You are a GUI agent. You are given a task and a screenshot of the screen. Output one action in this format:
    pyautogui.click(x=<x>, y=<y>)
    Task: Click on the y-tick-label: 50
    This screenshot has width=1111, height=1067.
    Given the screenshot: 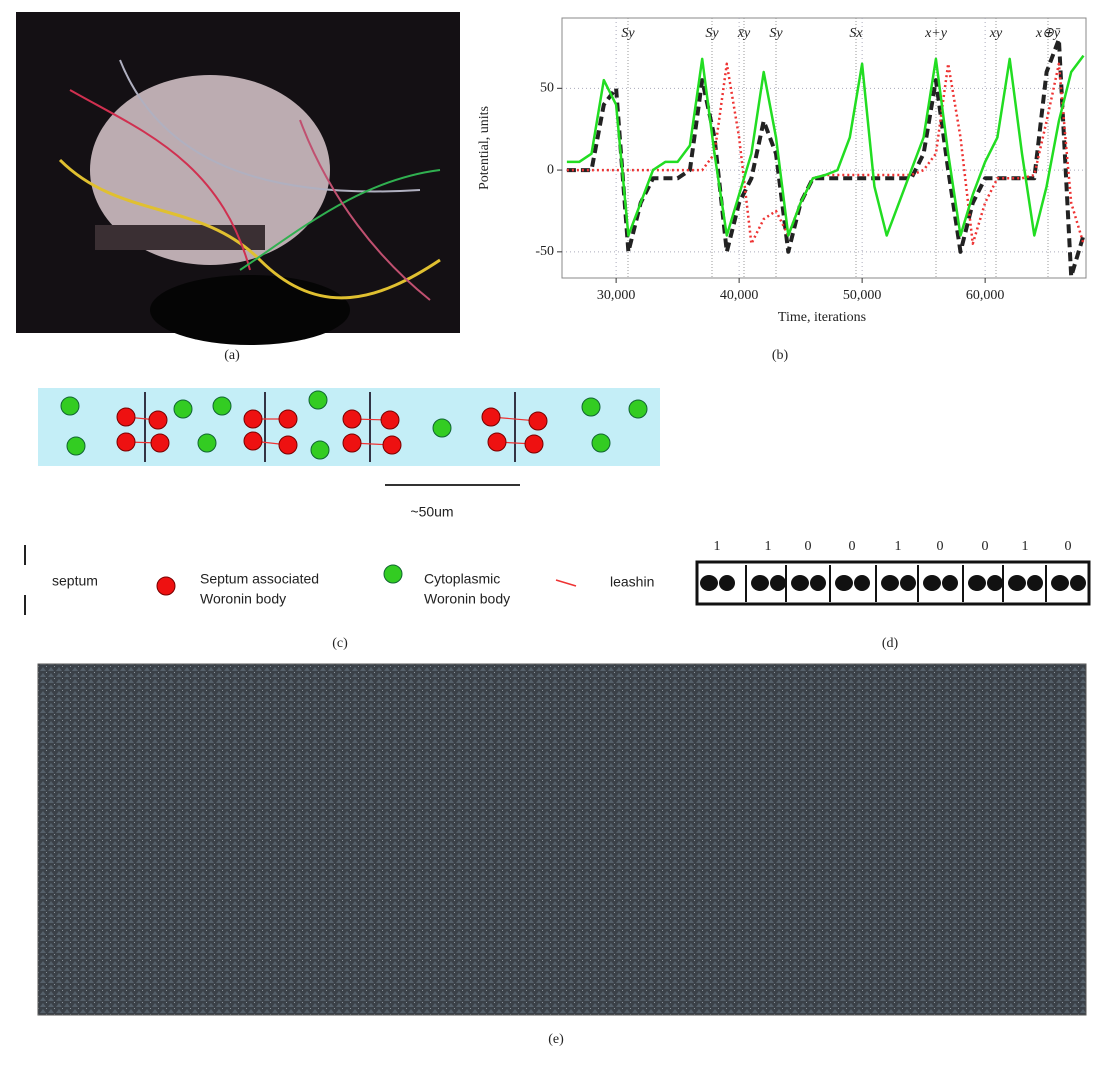 What is the action you would take?
    pyautogui.click(x=547, y=88)
    